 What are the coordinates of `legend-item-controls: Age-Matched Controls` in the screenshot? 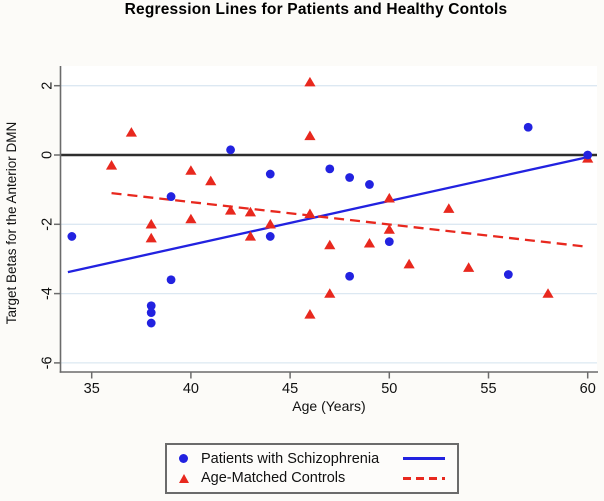 It's located at (313, 478).